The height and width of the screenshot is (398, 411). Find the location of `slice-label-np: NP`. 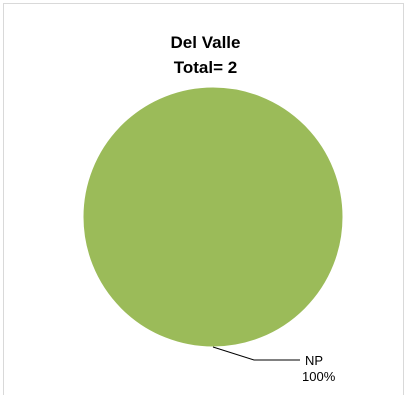

slice-label-np: NP is located at coordinates (314, 360).